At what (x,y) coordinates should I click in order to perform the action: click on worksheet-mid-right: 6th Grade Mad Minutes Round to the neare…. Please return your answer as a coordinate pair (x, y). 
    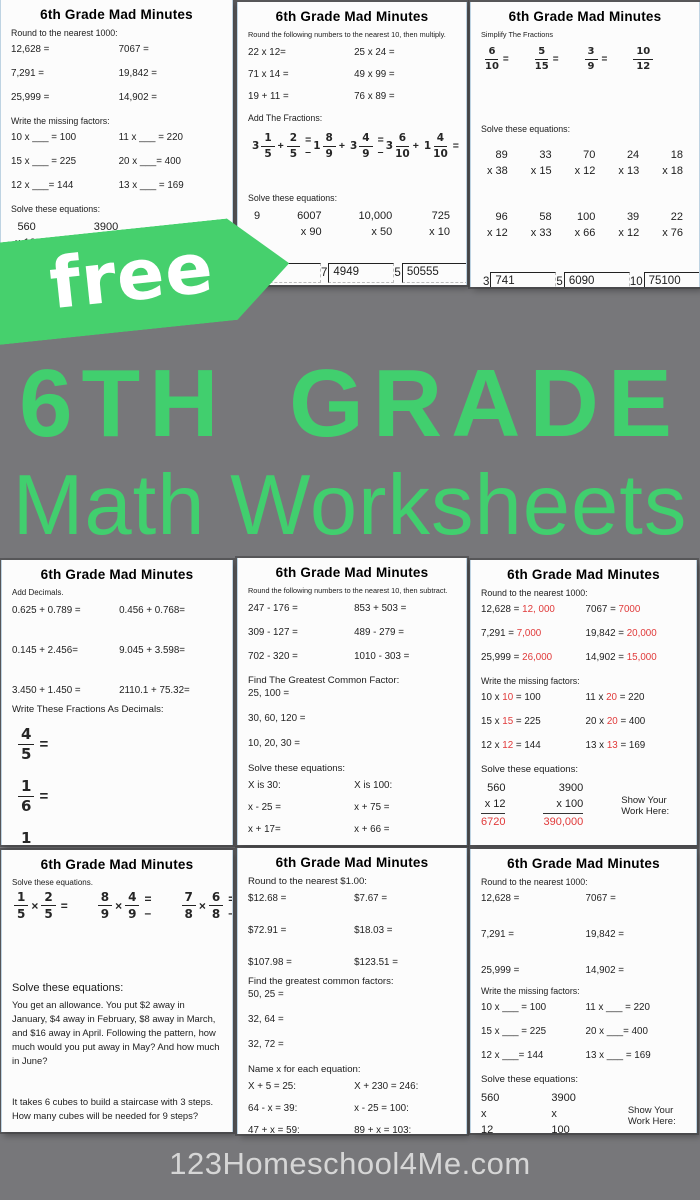
    Looking at the image, I should click on (583, 702).